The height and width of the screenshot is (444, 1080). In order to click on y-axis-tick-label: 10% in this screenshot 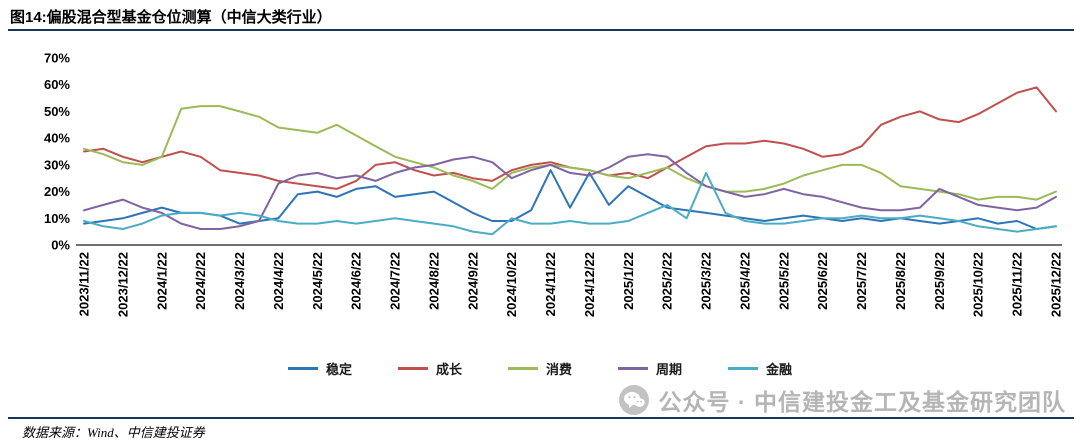, I will do `click(57, 218)`.